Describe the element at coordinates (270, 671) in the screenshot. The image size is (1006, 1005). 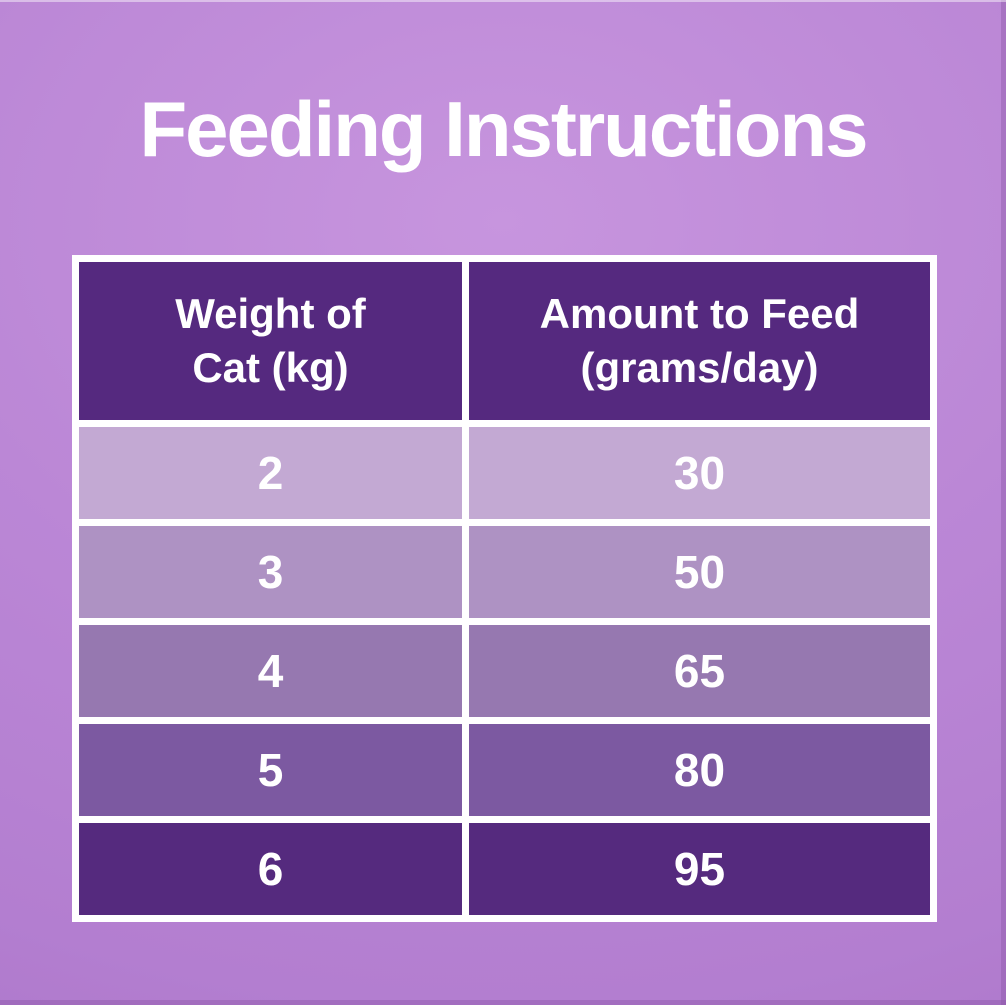
I see `table-cell-weight-row3: 4` at that location.